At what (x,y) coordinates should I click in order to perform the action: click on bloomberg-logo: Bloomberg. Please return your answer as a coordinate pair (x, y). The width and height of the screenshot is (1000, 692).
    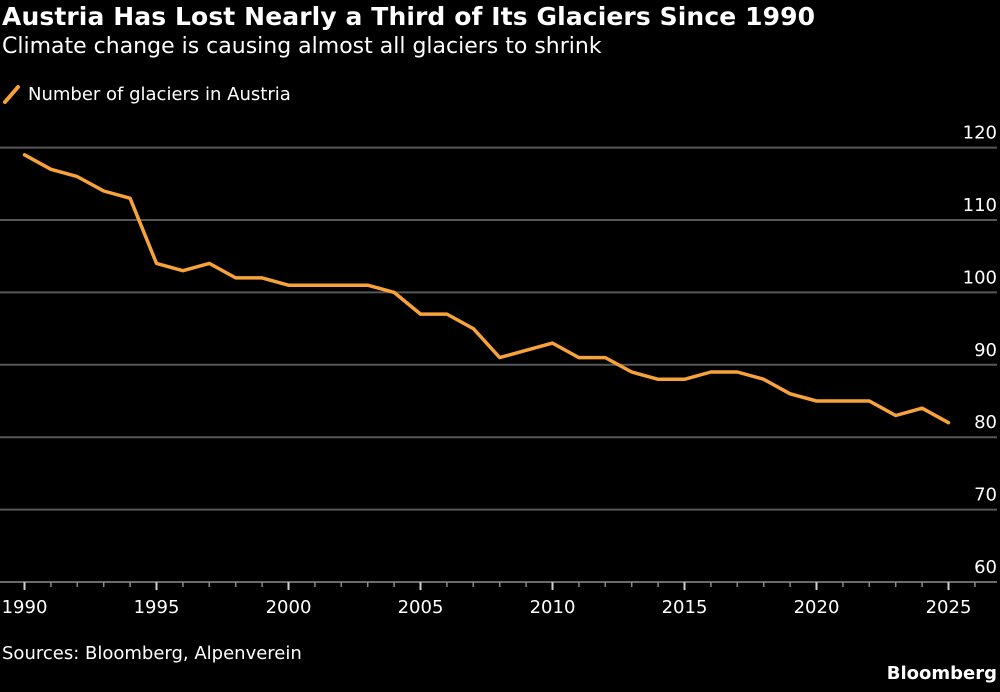
    Looking at the image, I should click on (941, 673).